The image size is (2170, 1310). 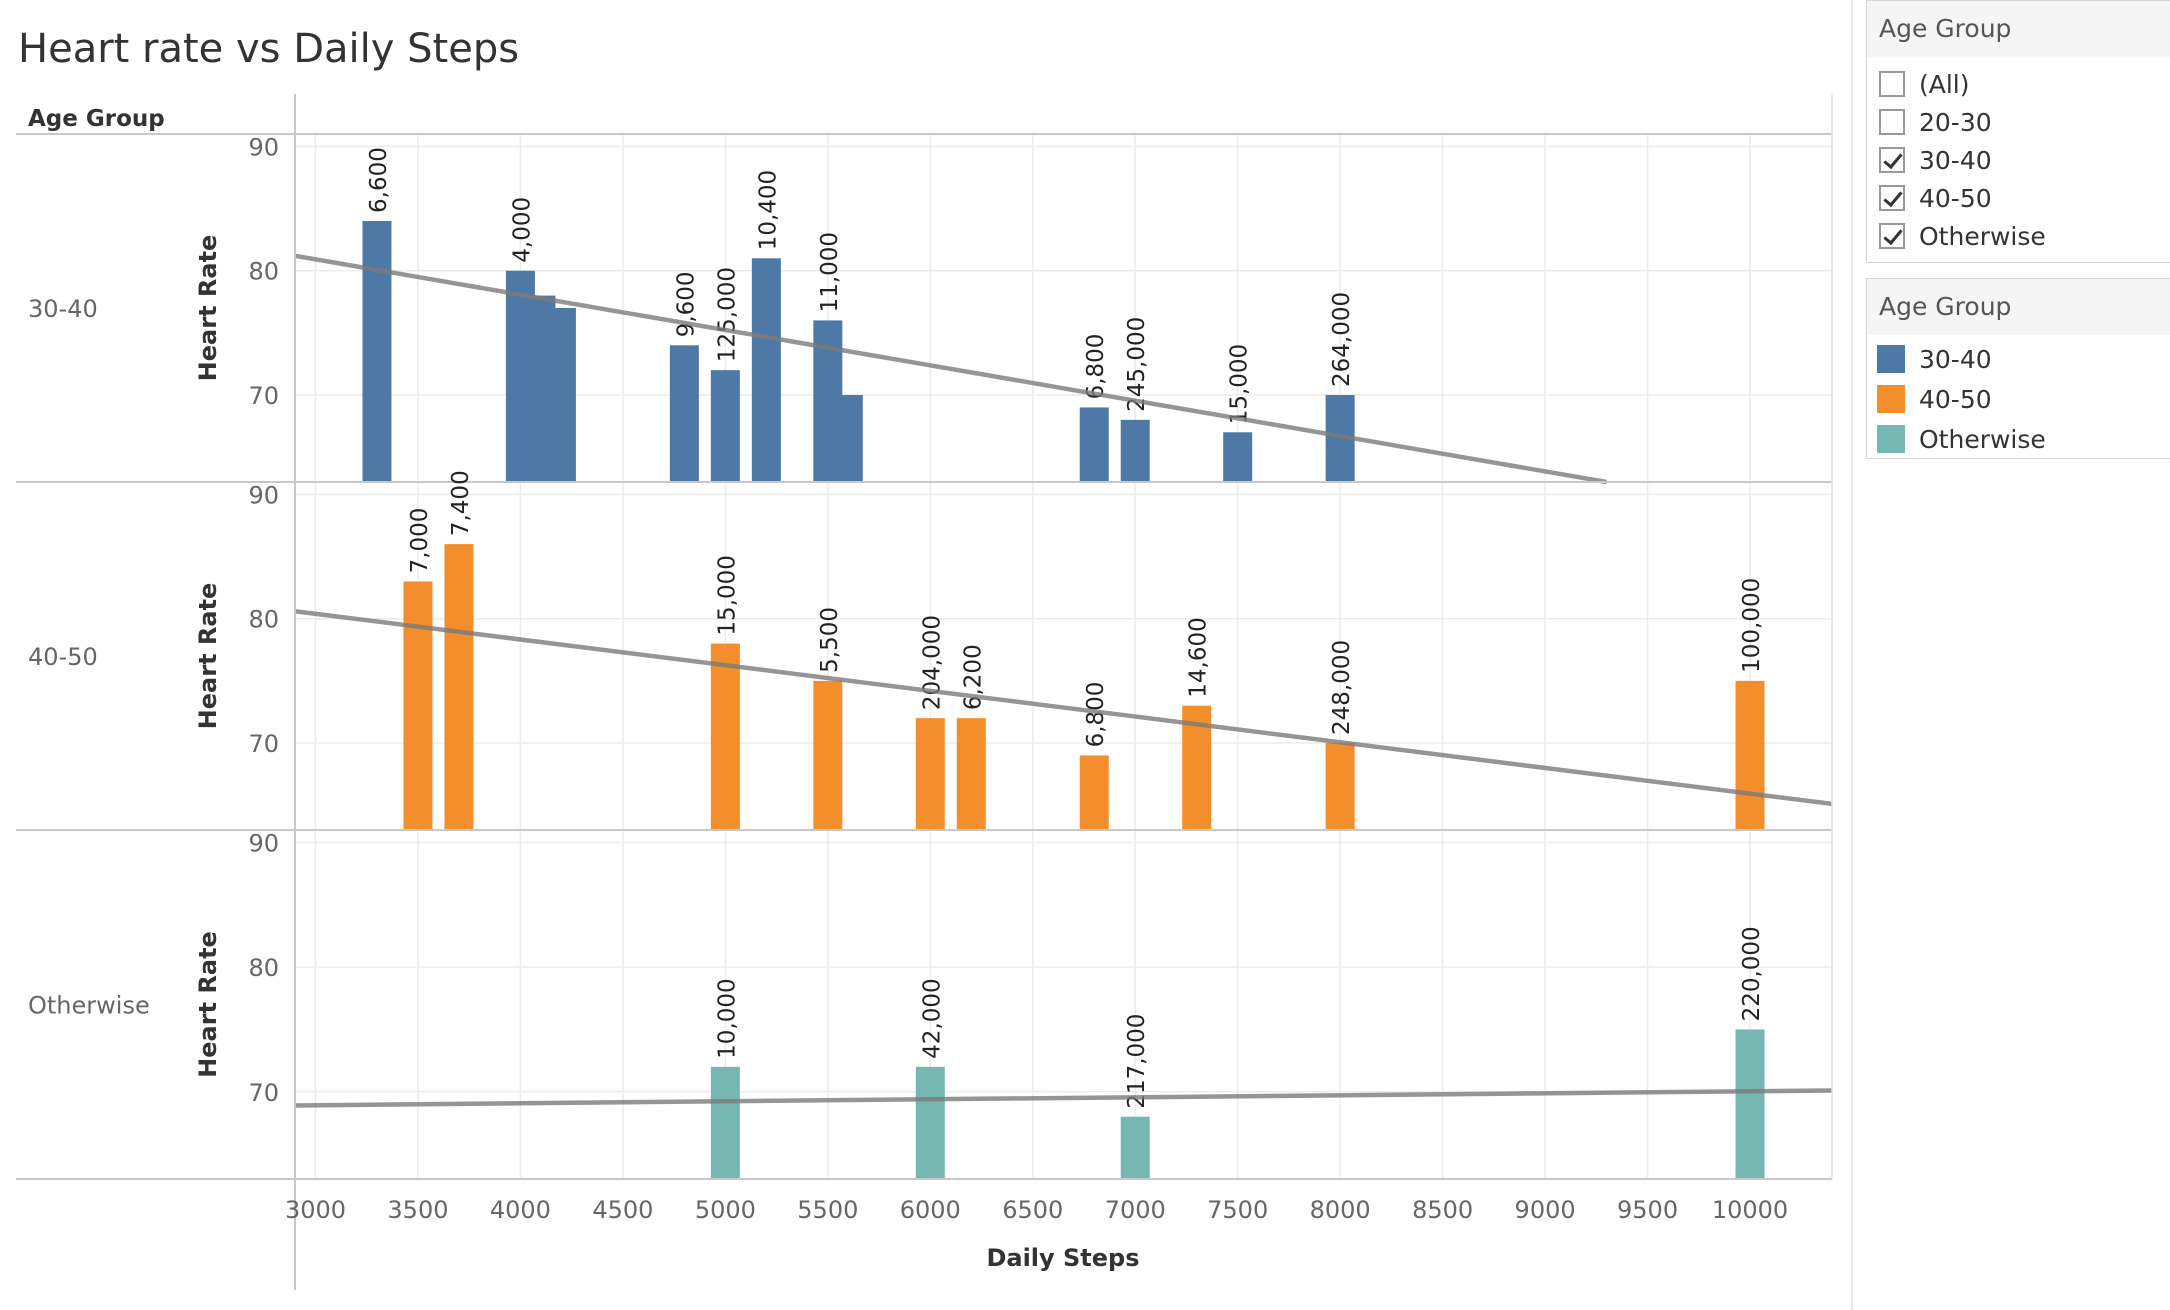 What do you see at coordinates (830, 640) in the screenshot?
I see `data-label: 5,500` at bounding box center [830, 640].